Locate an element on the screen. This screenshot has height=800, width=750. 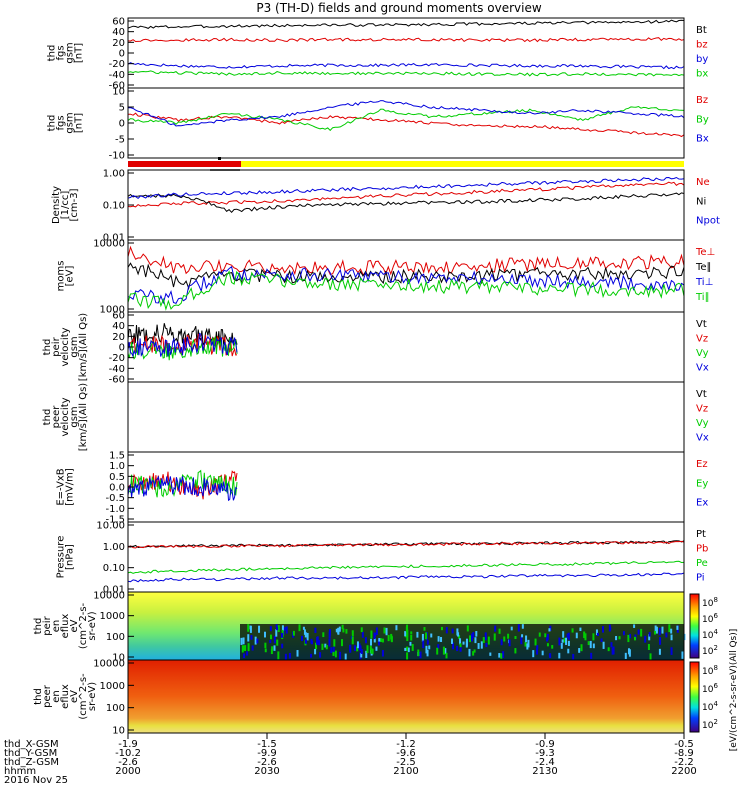
y-tick-label: 1000 is located at coordinates (112, 616).